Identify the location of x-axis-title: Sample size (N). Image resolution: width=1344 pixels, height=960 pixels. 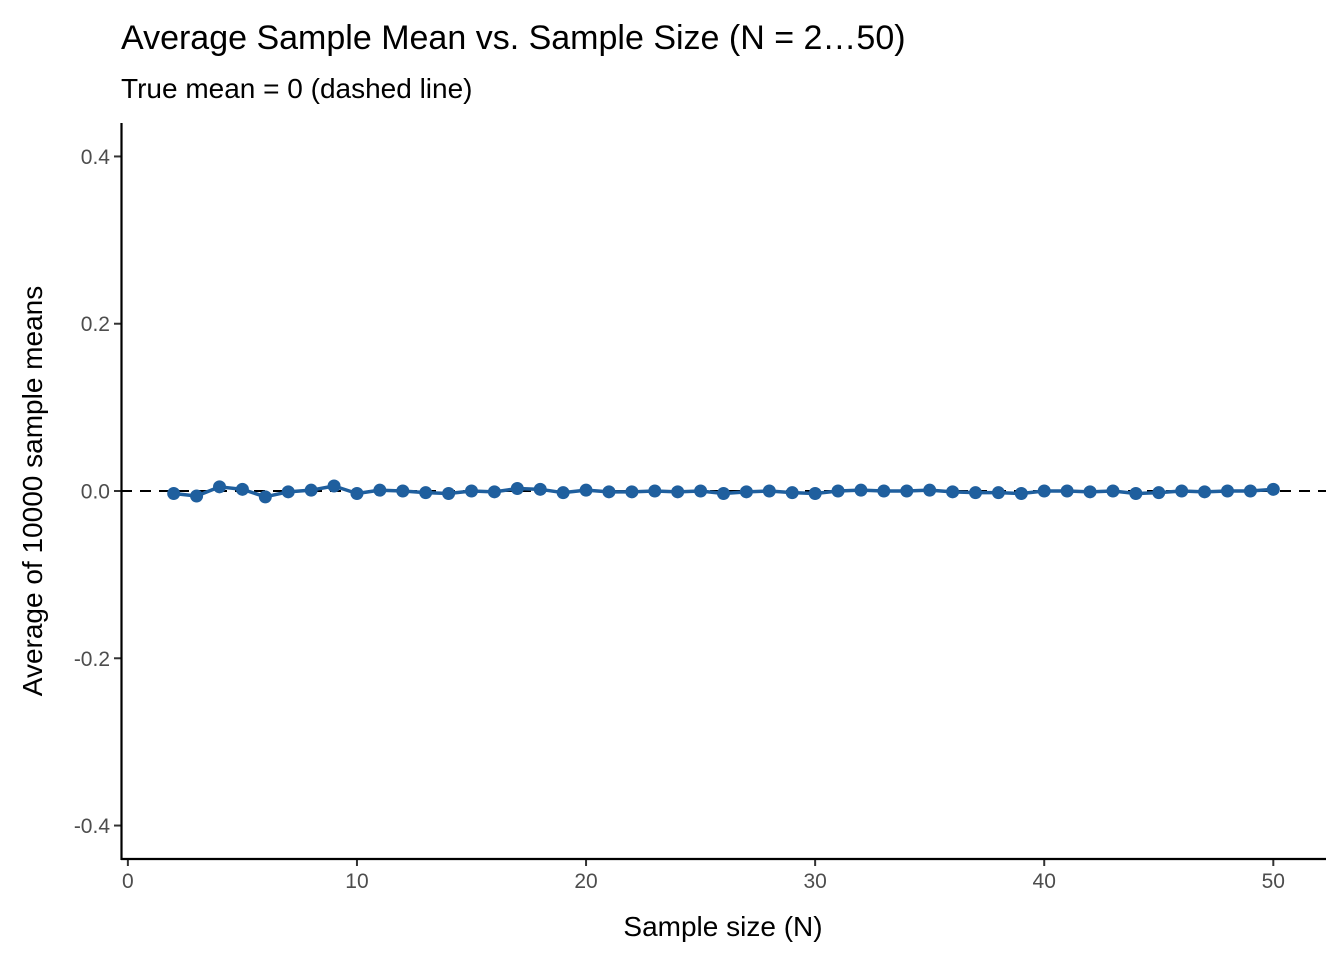
(722, 926).